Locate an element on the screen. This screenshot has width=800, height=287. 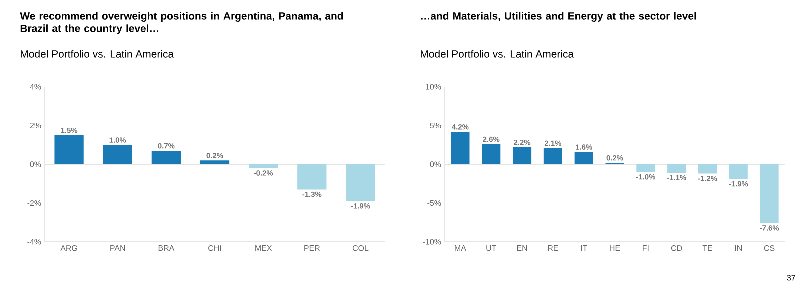
chart-title: …and Materials, Utilities and Energy at the sector level is located at coordinates (558, 17).